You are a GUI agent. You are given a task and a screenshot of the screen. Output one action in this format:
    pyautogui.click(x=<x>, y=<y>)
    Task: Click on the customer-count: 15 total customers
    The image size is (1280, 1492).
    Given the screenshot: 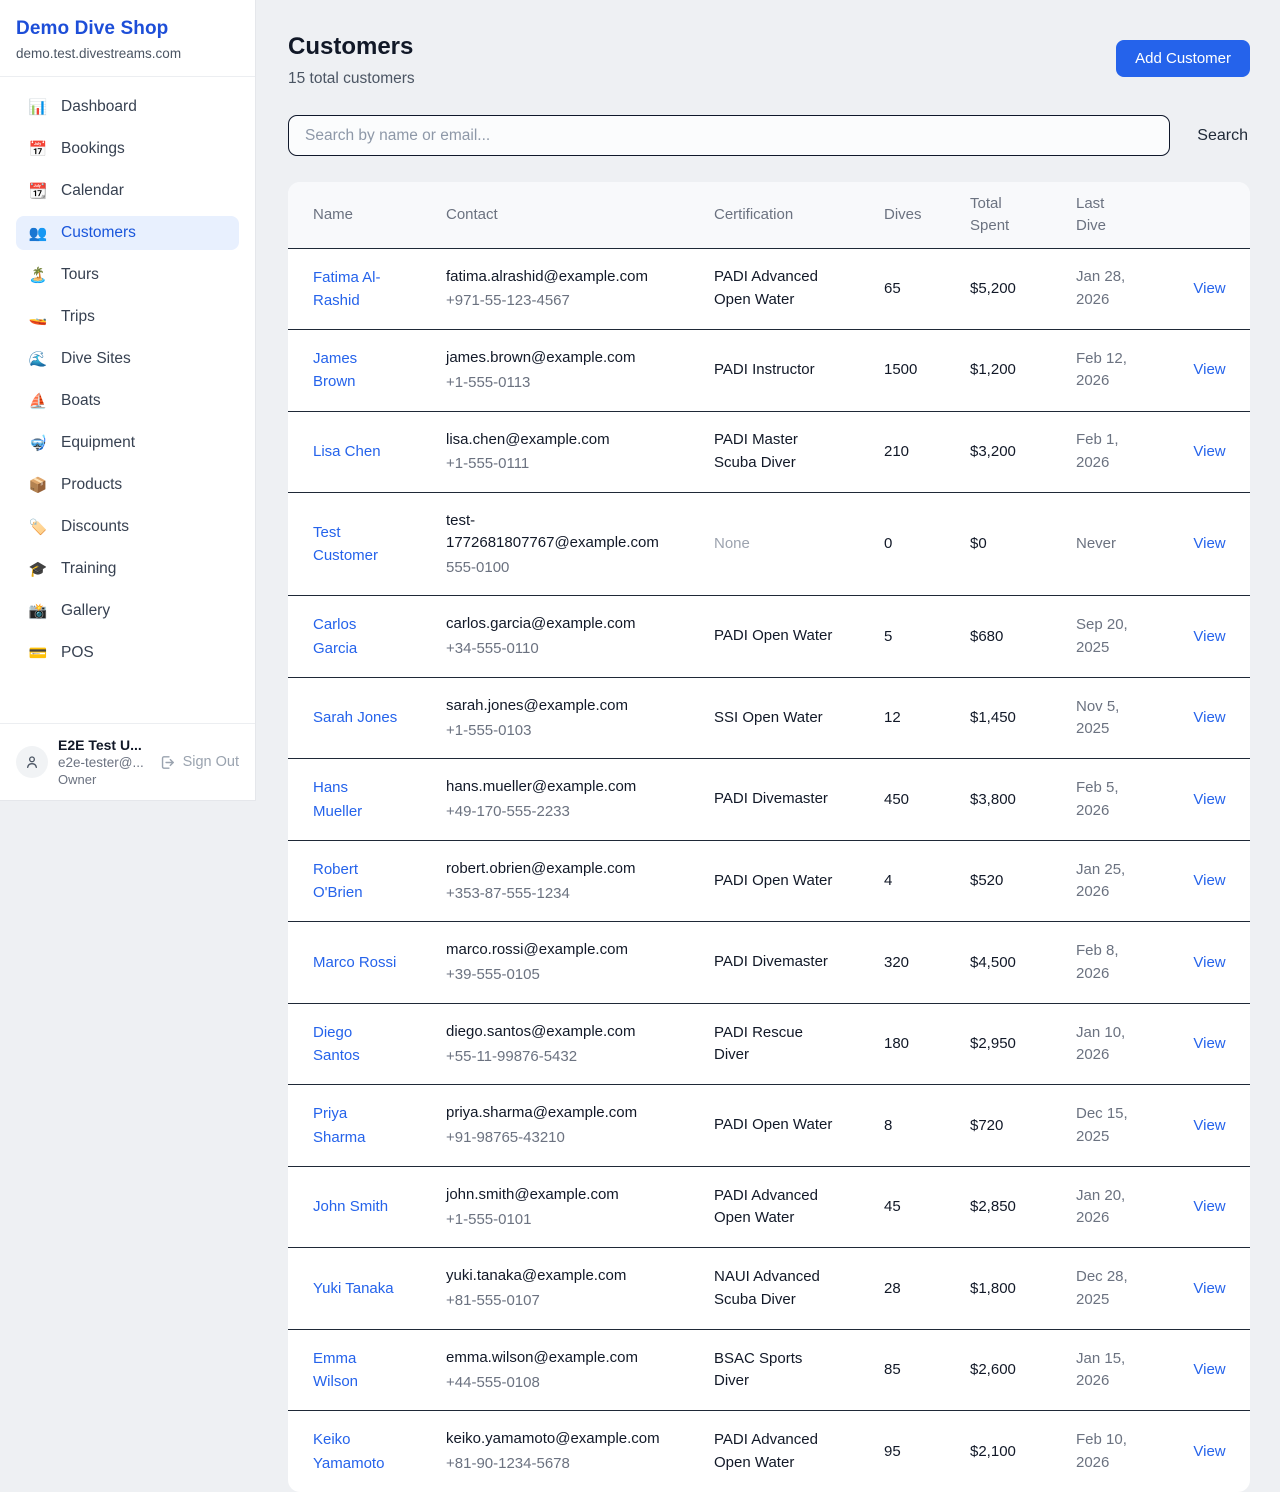 What is the action you would take?
    pyautogui.click(x=351, y=78)
    